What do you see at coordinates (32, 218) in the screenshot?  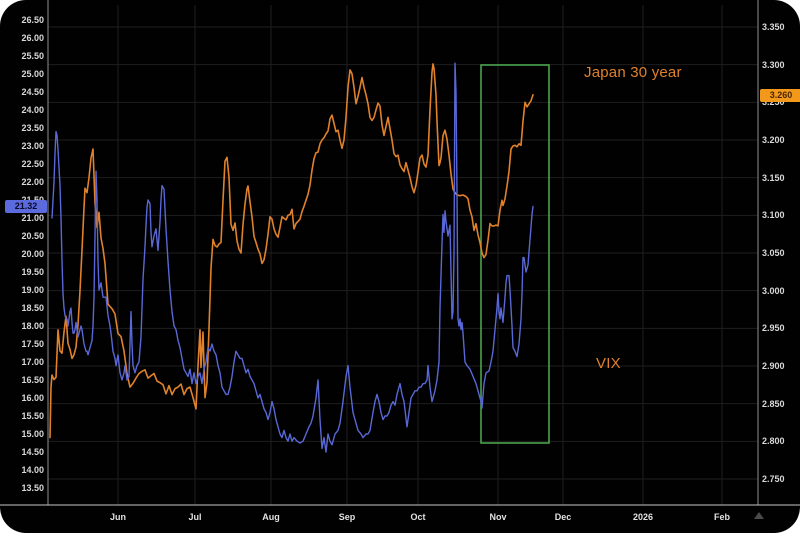 I see `left-axis-tick: 21.00` at bounding box center [32, 218].